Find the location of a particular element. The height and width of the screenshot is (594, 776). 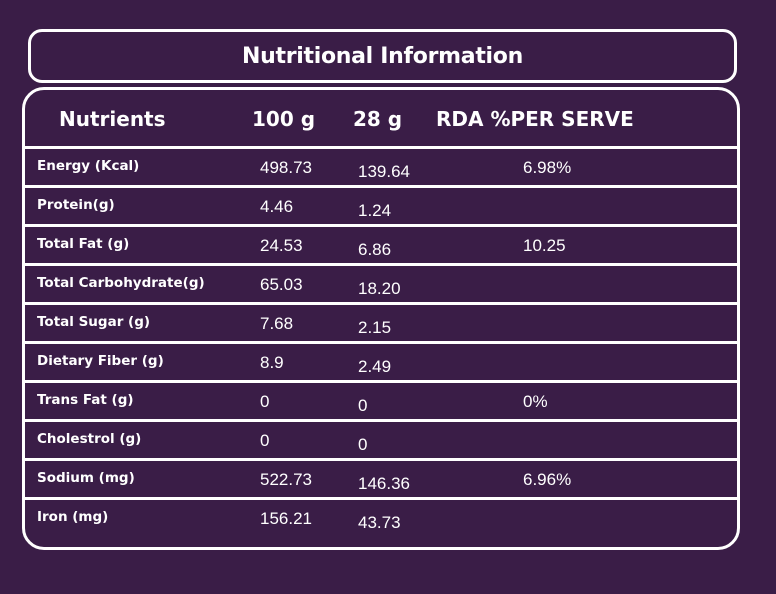

value-28g: 146.36 is located at coordinates (384, 483).